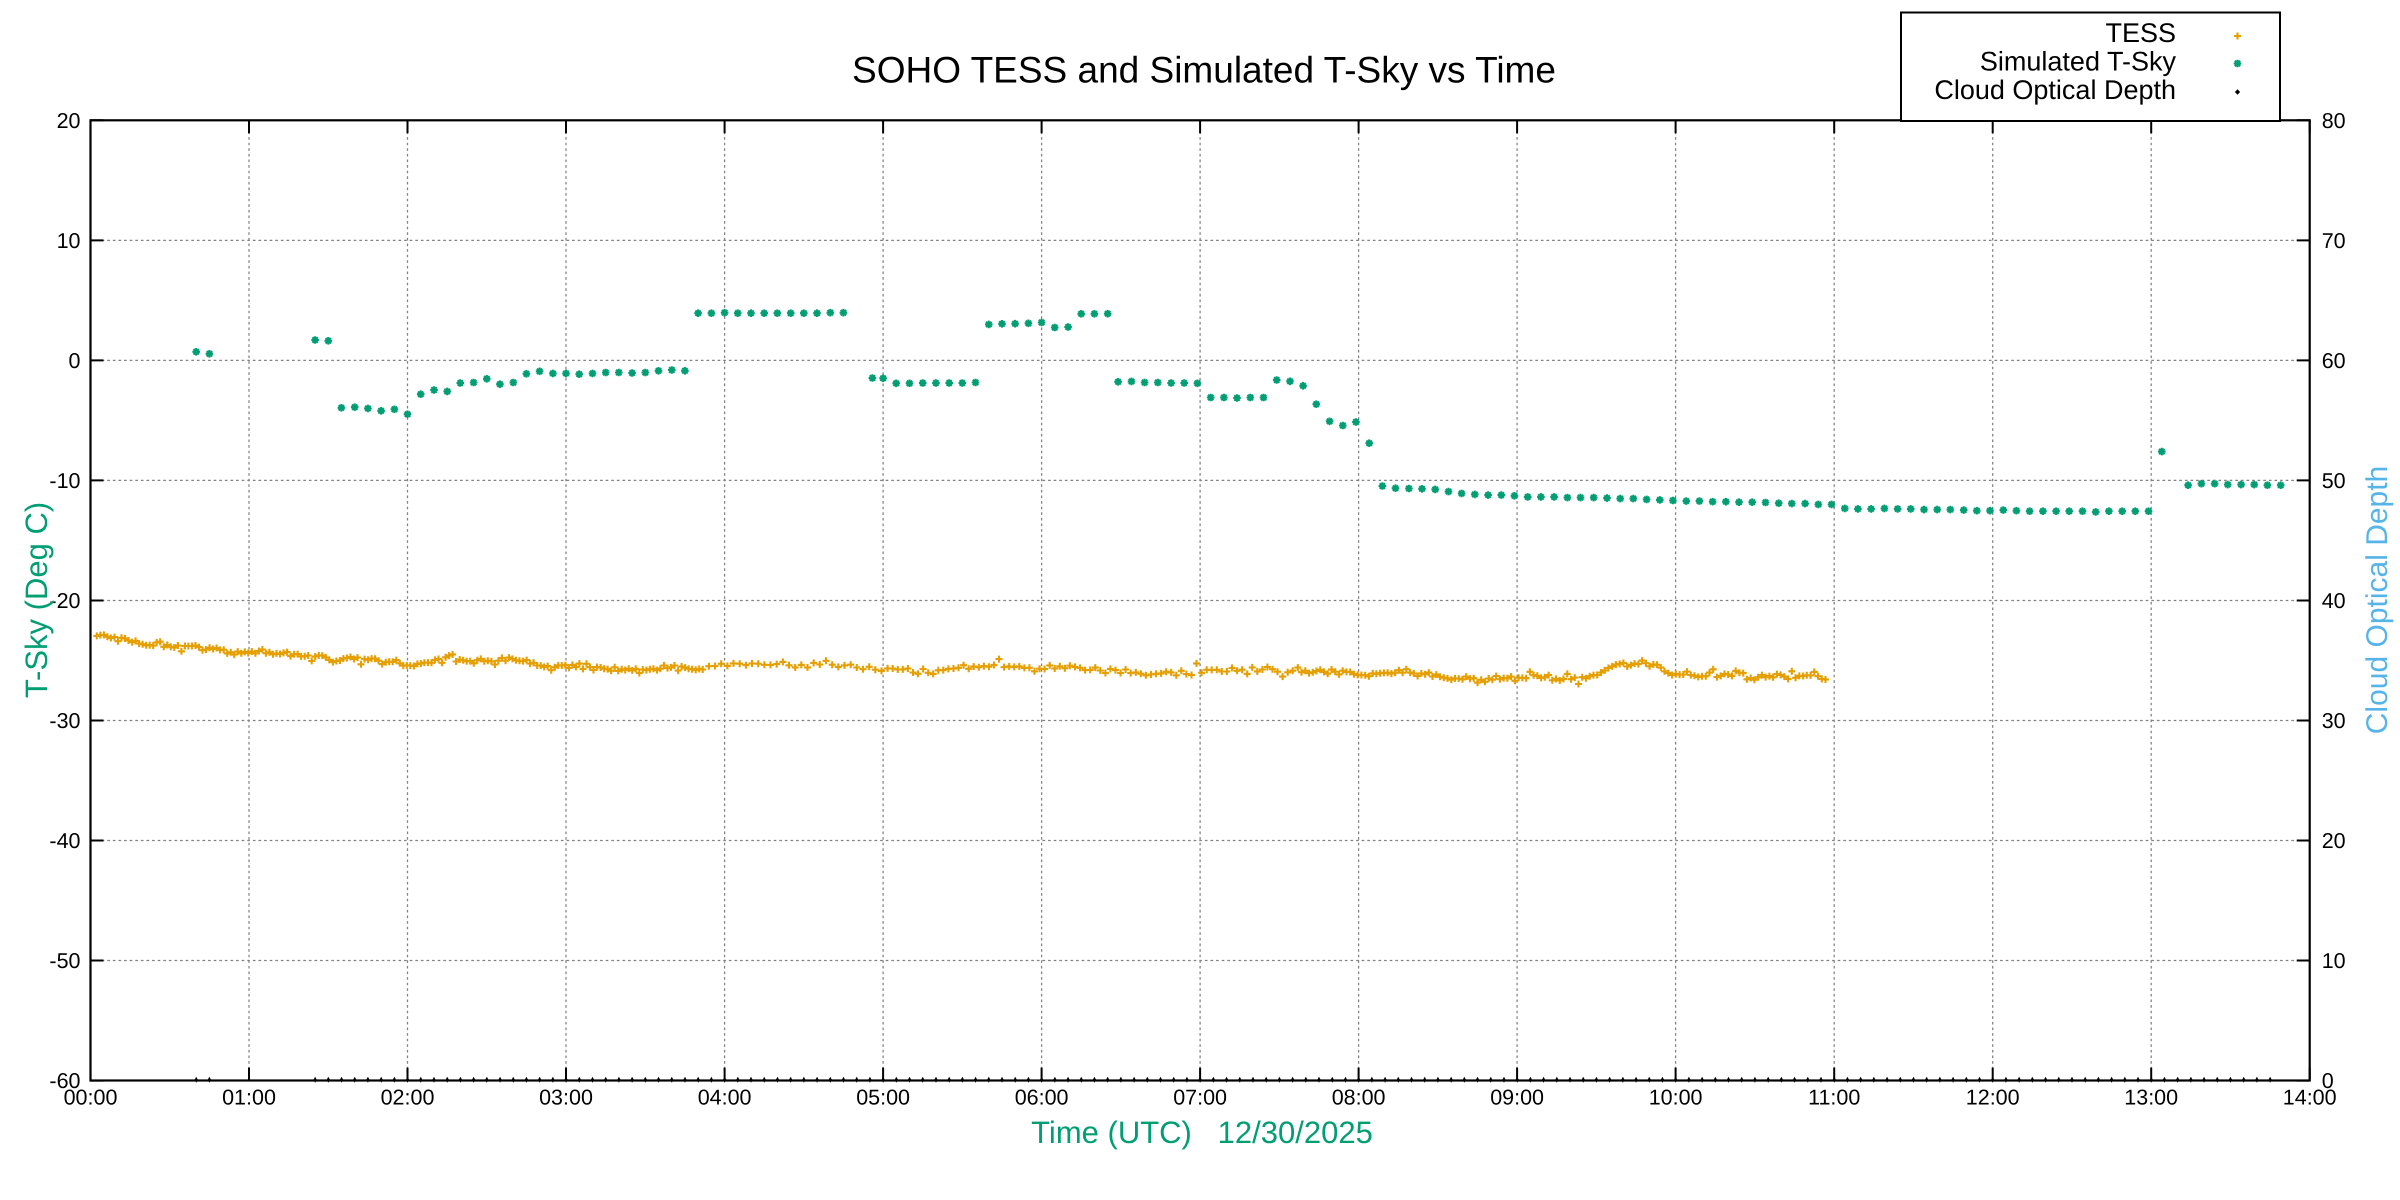  I want to click on svg-text: 60, so click(2334, 361).